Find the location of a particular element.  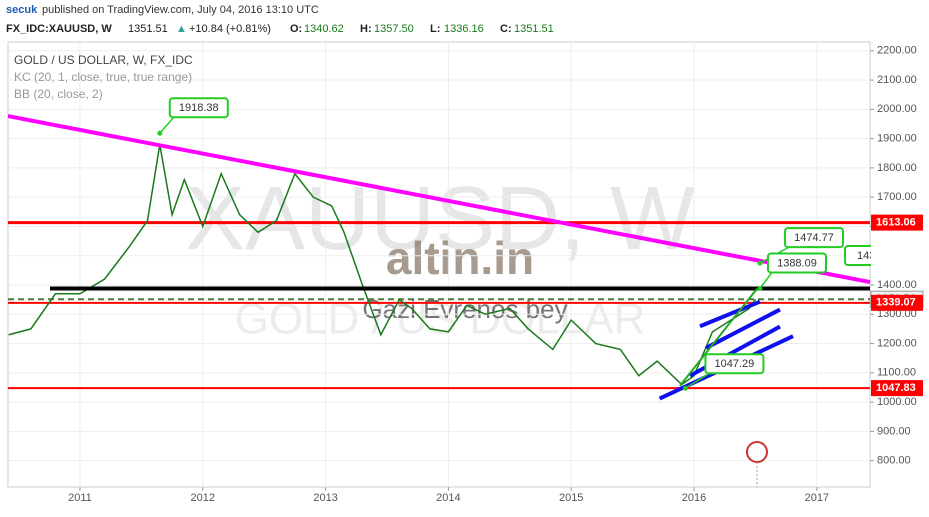

y-tick-label: 1900.00 is located at coordinates (897, 139).